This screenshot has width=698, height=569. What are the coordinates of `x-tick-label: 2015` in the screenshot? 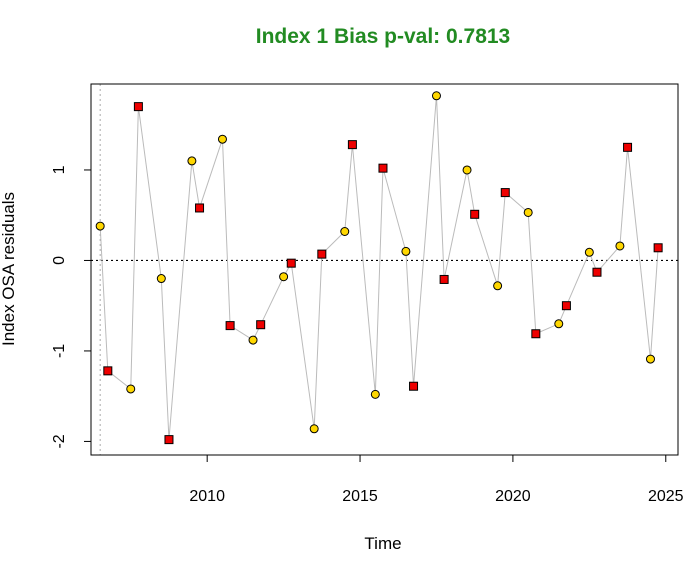 It's located at (360, 496).